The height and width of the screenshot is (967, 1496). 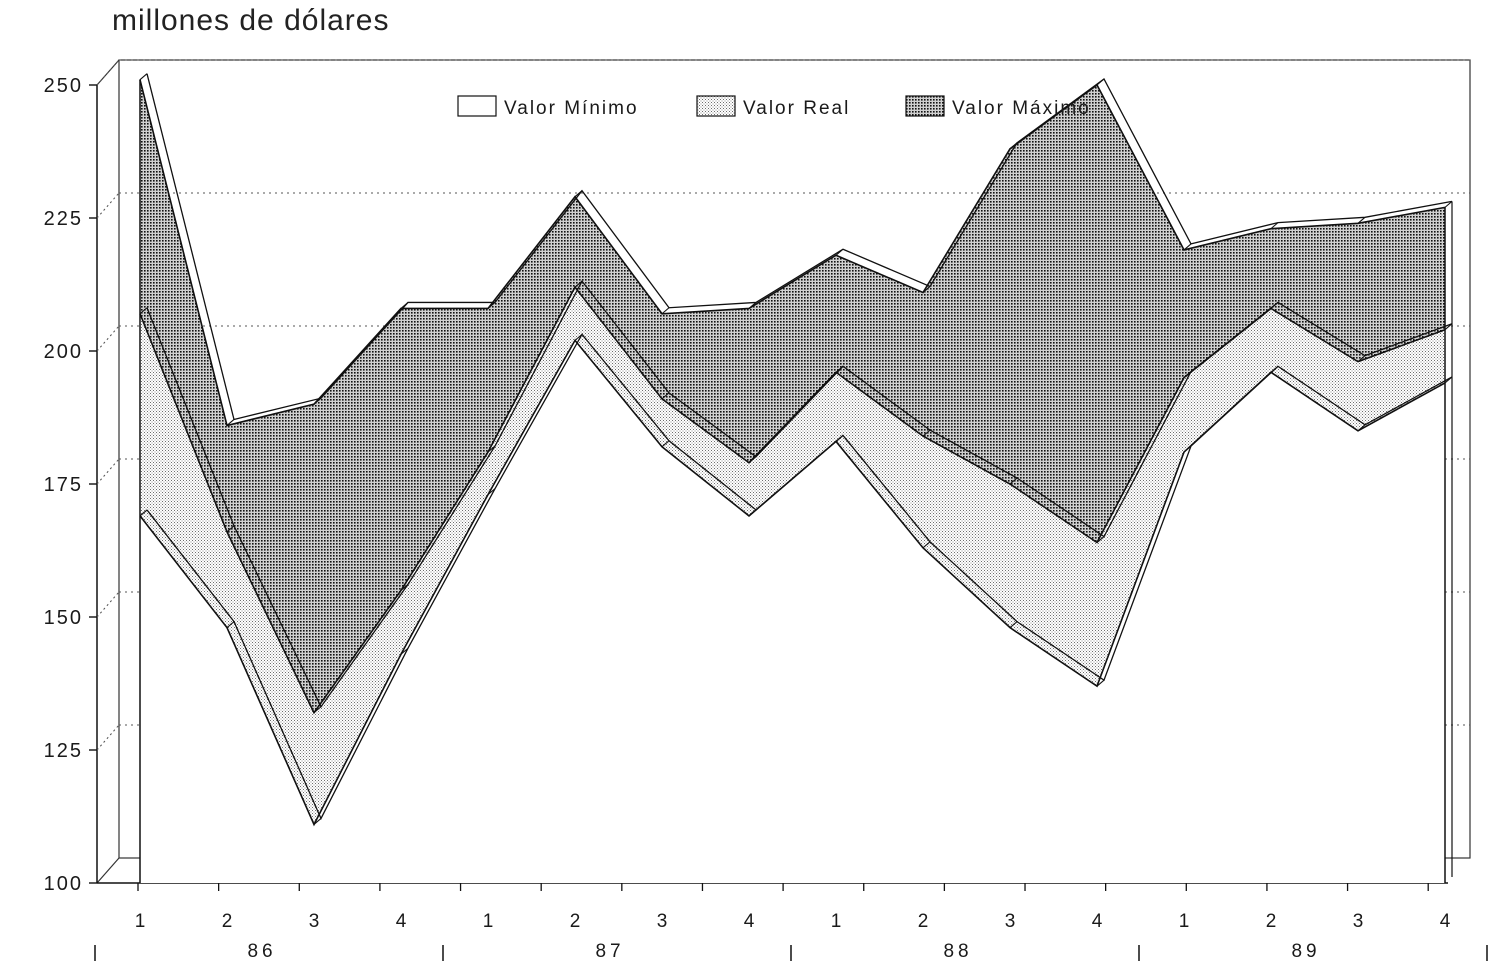 I want to click on legend-label: Valor Máximo, so click(x=1021, y=108).